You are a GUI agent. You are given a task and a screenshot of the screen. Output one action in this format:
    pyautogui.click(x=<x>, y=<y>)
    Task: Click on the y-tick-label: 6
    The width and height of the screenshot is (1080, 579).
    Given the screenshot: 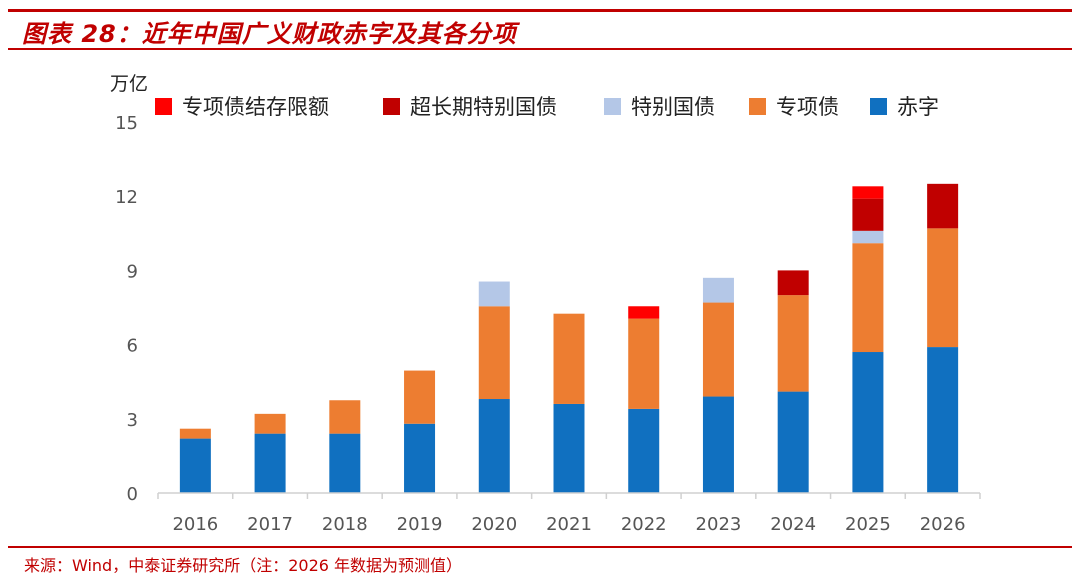 What is the action you would take?
    pyautogui.click(x=132, y=346)
    